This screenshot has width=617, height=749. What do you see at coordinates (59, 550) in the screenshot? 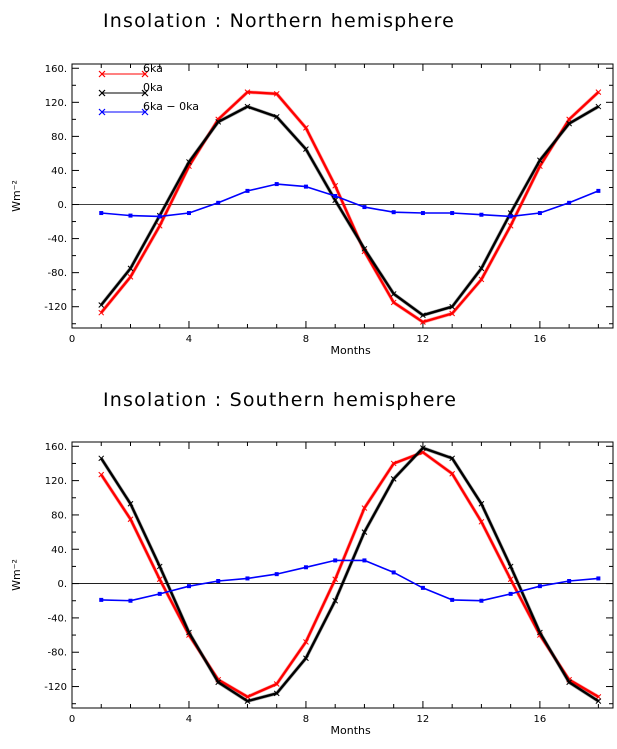
I see `y-tick-label: 40.` at bounding box center [59, 550].